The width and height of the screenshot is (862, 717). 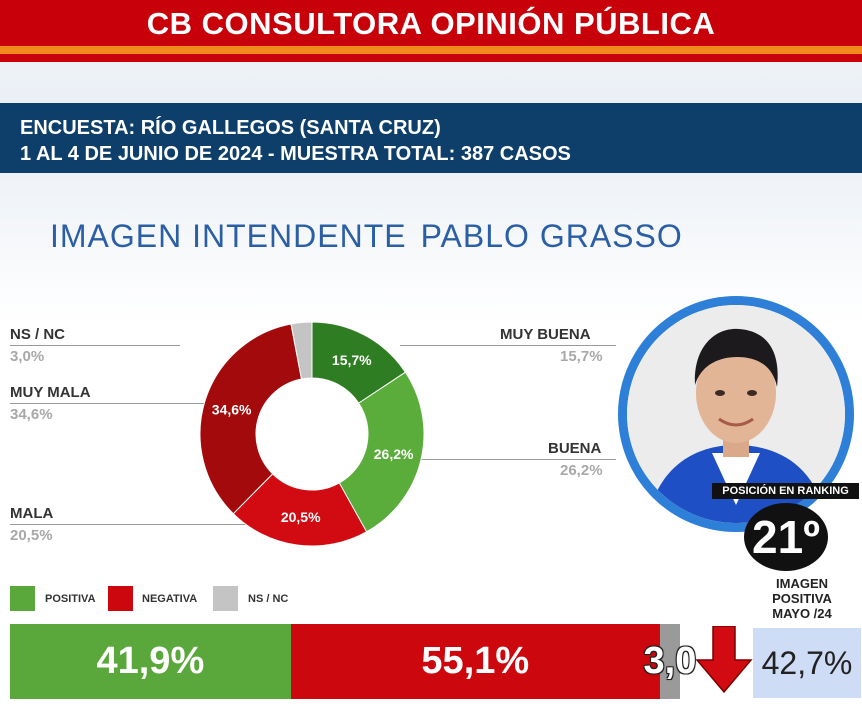 I want to click on bar-label-positiva: 41,9%, so click(x=150, y=661).